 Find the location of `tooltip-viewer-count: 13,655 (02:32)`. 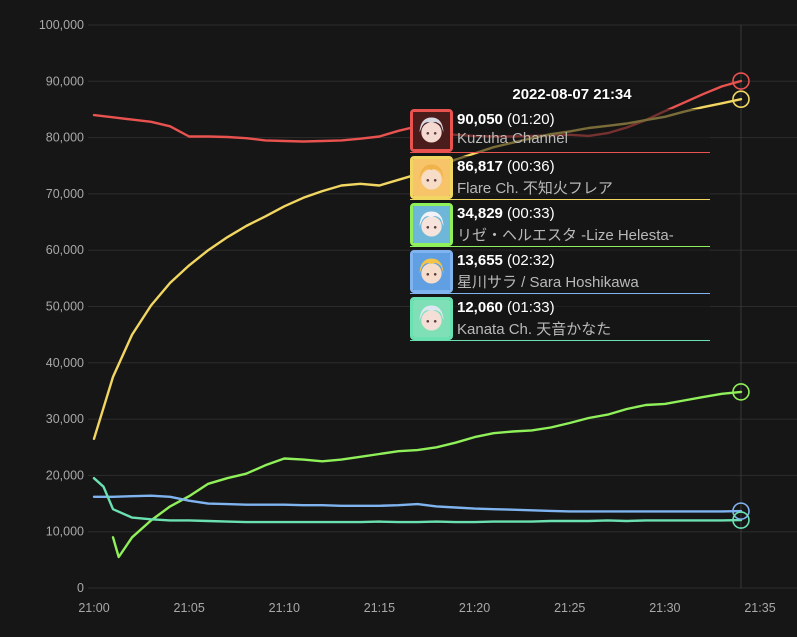

tooltip-viewer-count: 13,655 (02:32) is located at coordinates (506, 260).